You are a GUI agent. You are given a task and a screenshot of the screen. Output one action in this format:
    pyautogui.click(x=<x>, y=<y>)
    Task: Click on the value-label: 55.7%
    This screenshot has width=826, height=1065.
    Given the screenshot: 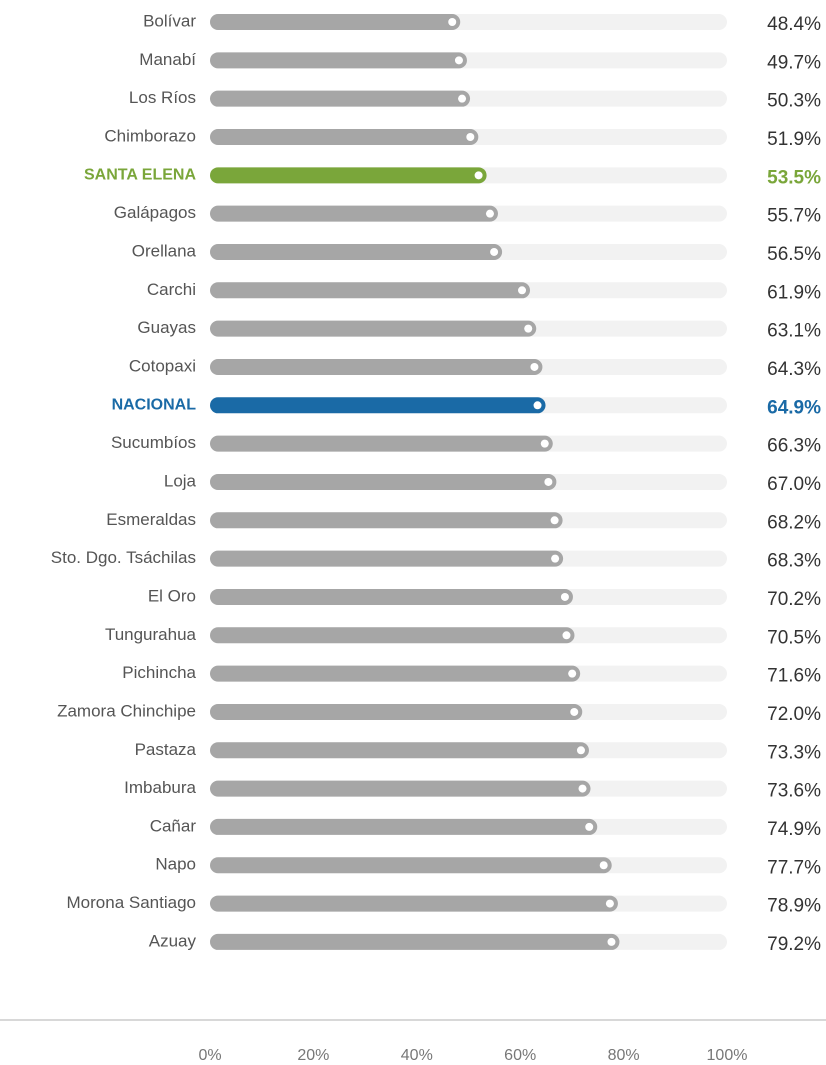 What is the action you would take?
    pyautogui.click(x=794, y=216)
    